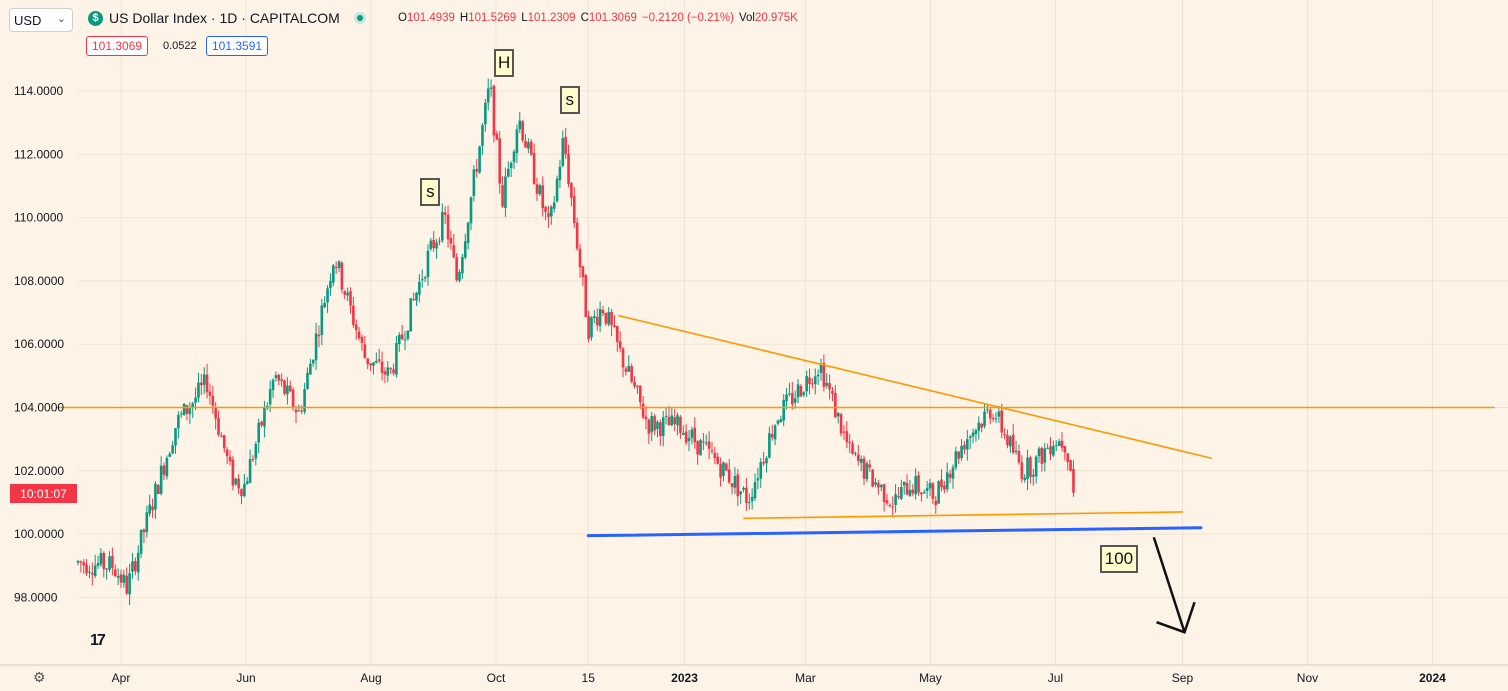 Image resolution: width=1508 pixels, height=691 pixels. Describe the element at coordinates (227, 18) in the screenshot. I see `symbol-title: $ US Dollar Index · 1D · CAPITALCOM` at that location.